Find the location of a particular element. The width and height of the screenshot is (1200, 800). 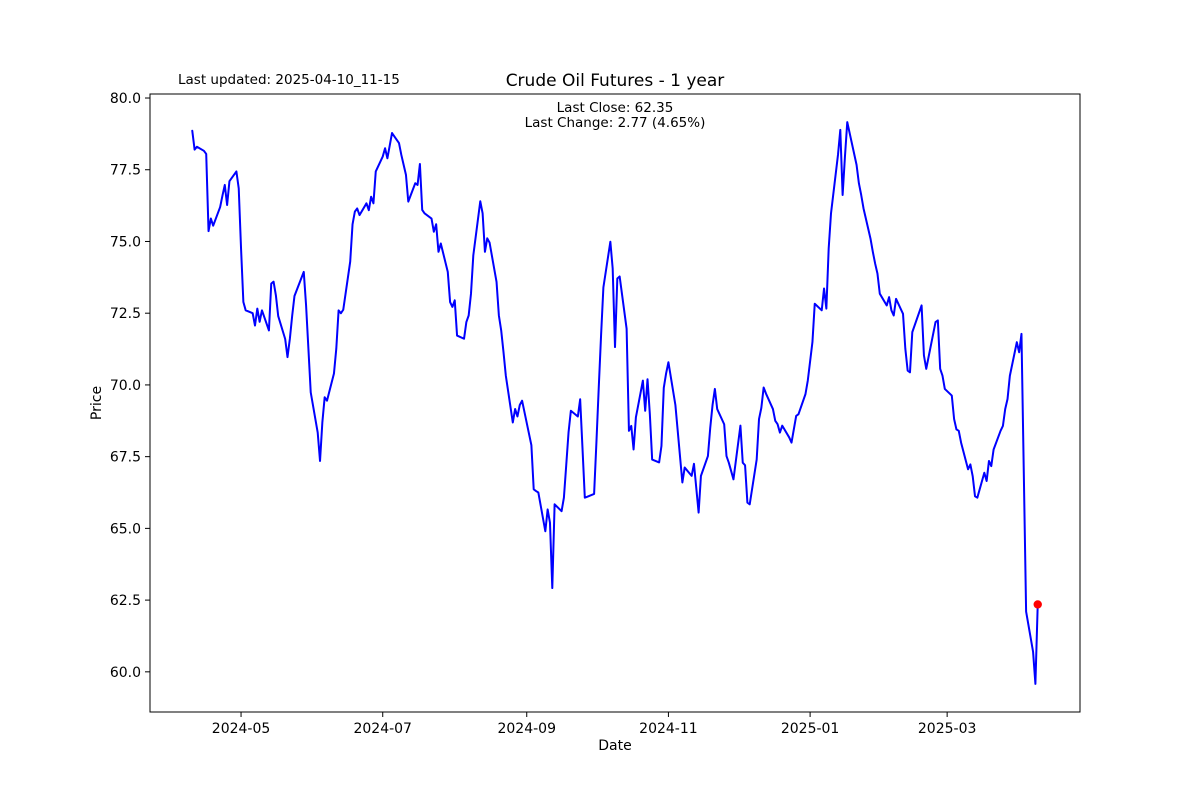

y-tick-label: 62.5 is located at coordinates (125, 601).